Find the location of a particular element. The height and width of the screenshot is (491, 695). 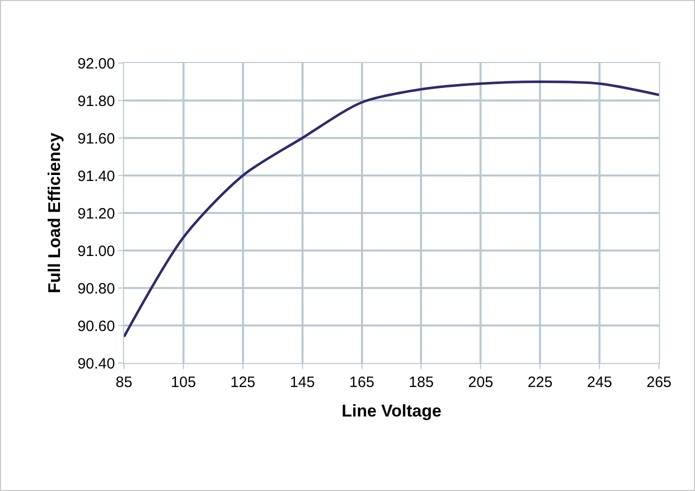

y-tick-label: 90.80 is located at coordinates (96, 289).